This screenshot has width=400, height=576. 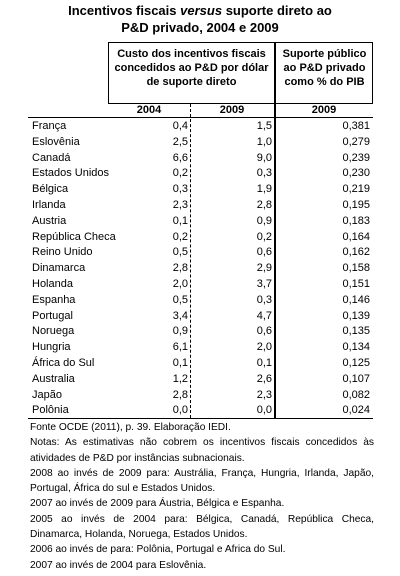 I want to click on value-cell: 0,082, so click(x=356, y=394).